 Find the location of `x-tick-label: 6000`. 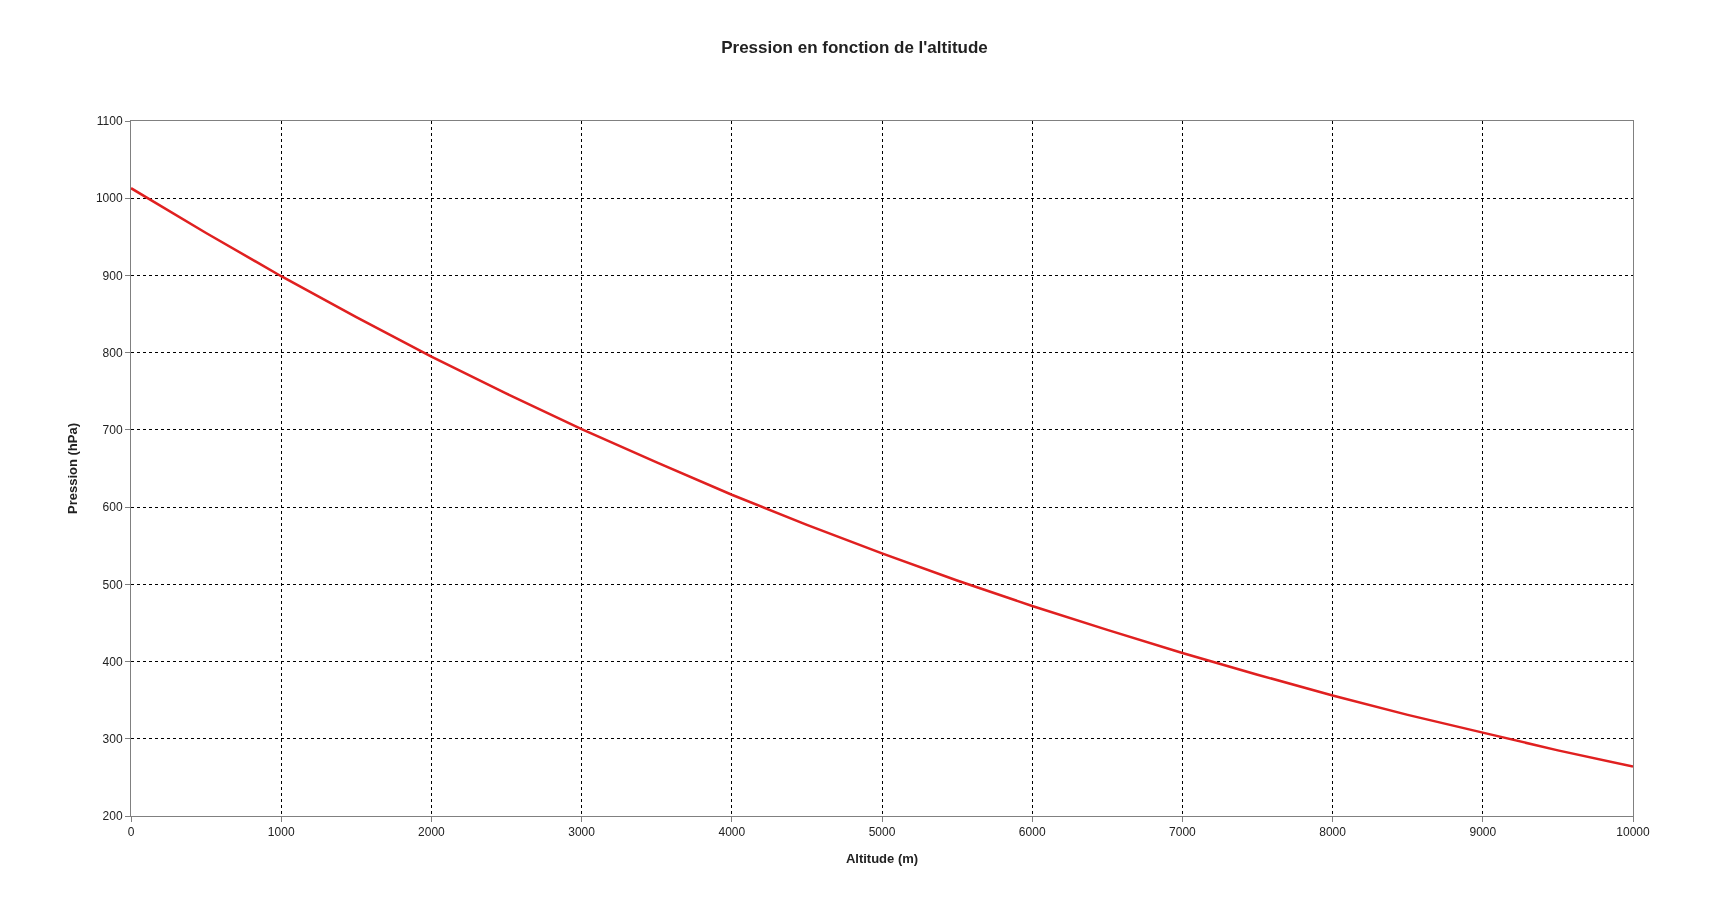

x-tick-label: 6000 is located at coordinates (1032, 832).